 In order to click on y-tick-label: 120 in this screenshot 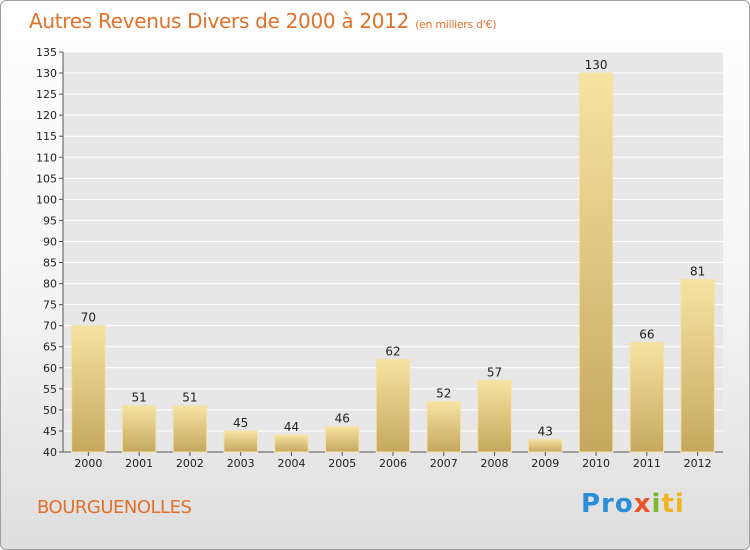, I will do `click(46, 115)`.